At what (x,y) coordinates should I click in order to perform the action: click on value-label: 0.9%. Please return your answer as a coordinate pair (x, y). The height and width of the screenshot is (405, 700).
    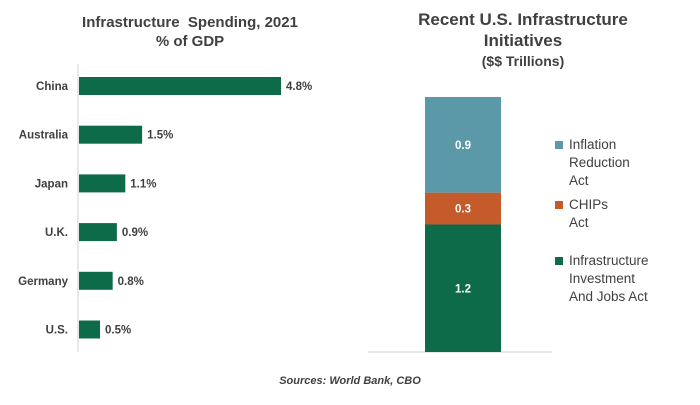
    Looking at the image, I should click on (135, 233).